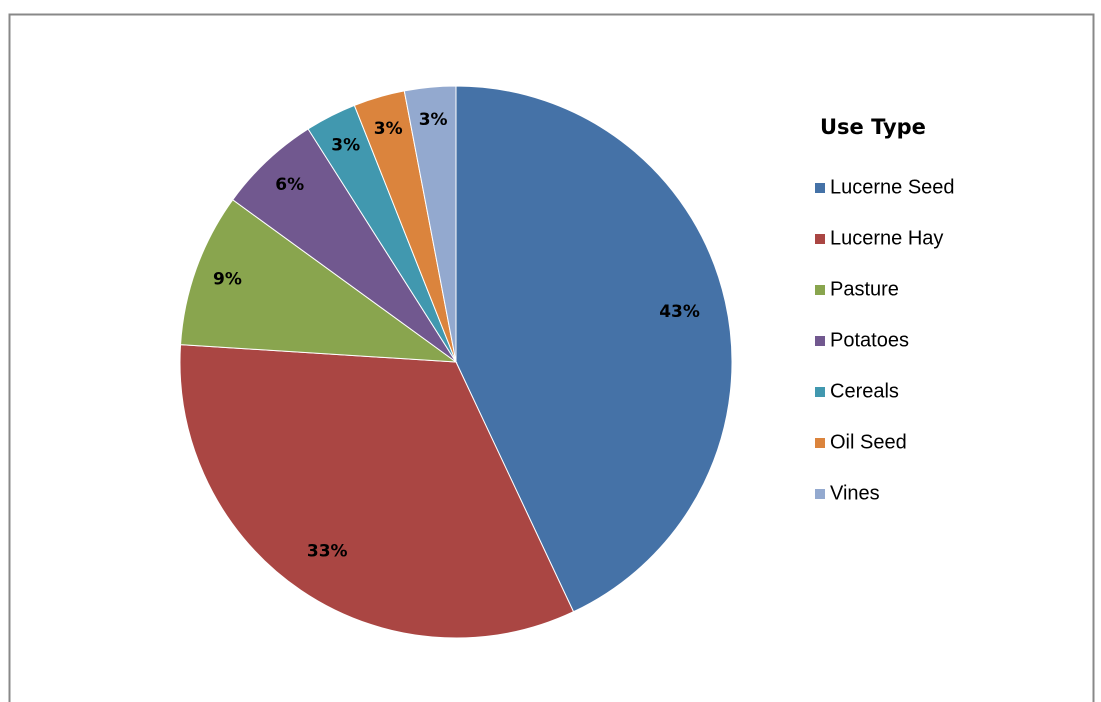 The height and width of the screenshot is (702, 1101). Describe the element at coordinates (679, 312) in the screenshot. I see `data-label: 43%` at that location.